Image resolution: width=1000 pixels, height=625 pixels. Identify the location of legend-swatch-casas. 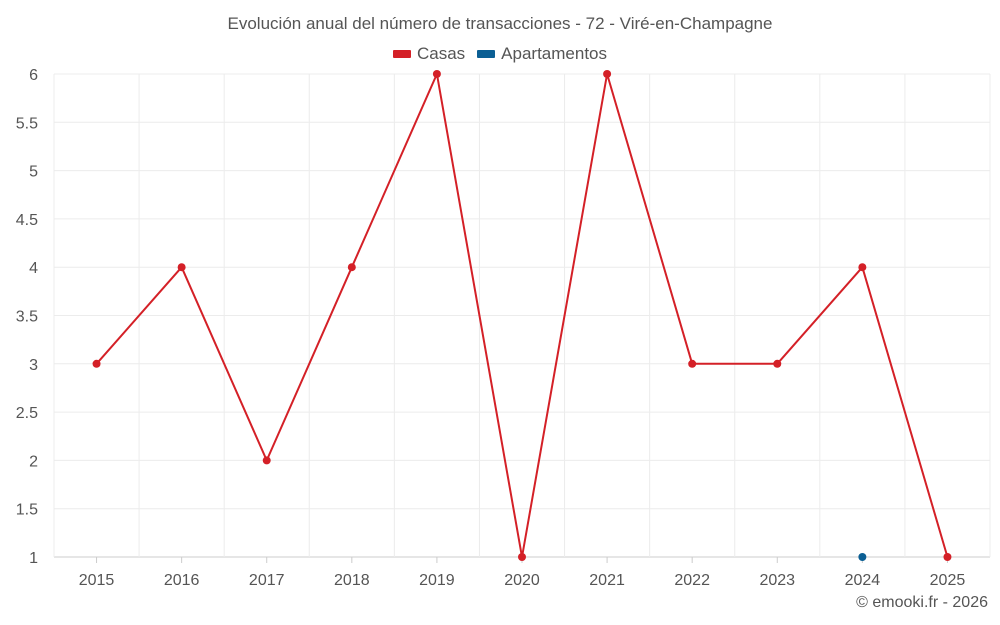
(401, 54).